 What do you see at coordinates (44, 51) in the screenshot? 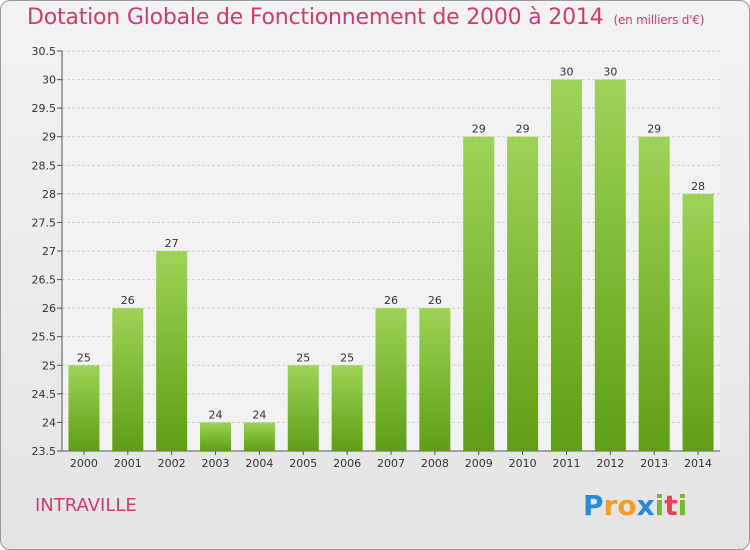
I see `y-tick-label: 30.5` at bounding box center [44, 51].